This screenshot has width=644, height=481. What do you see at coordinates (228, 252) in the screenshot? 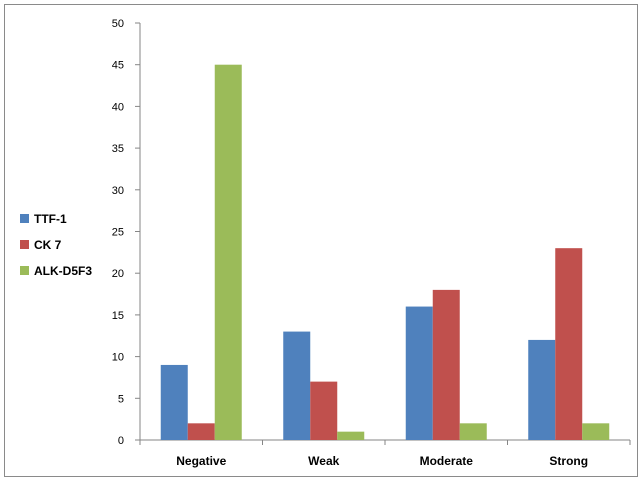
I see `bar-alk-d5f3-negative` at bounding box center [228, 252].